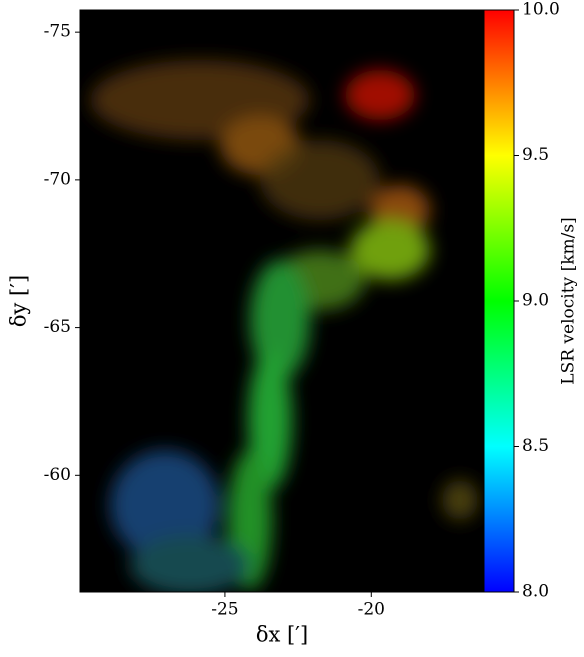 This screenshot has height=657, width=584. I want to click on y-tick-label: -70, so click(57, 179).